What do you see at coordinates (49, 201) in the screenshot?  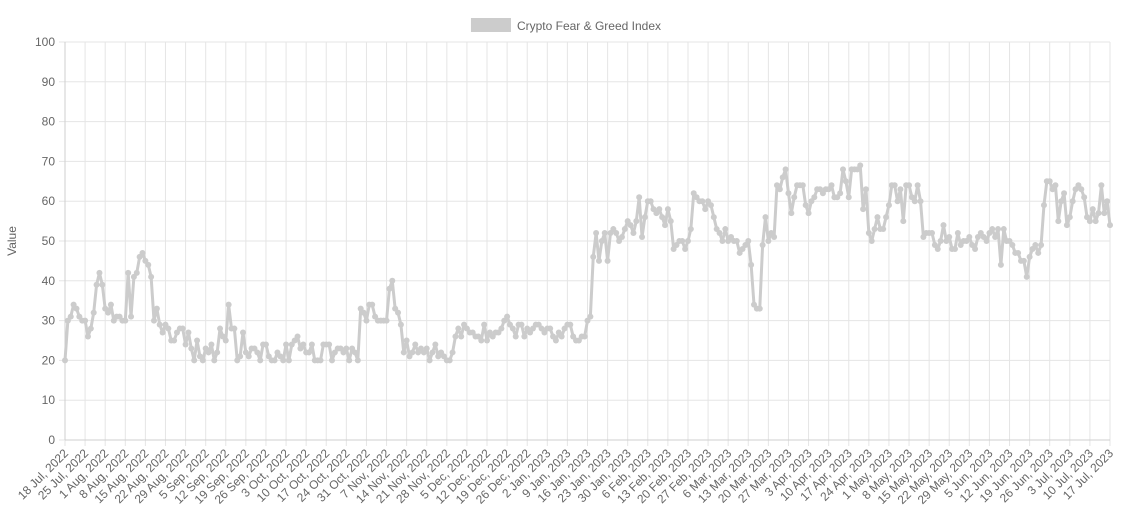 I see `y-tick-label: 60` at bounding box center [49, 201].